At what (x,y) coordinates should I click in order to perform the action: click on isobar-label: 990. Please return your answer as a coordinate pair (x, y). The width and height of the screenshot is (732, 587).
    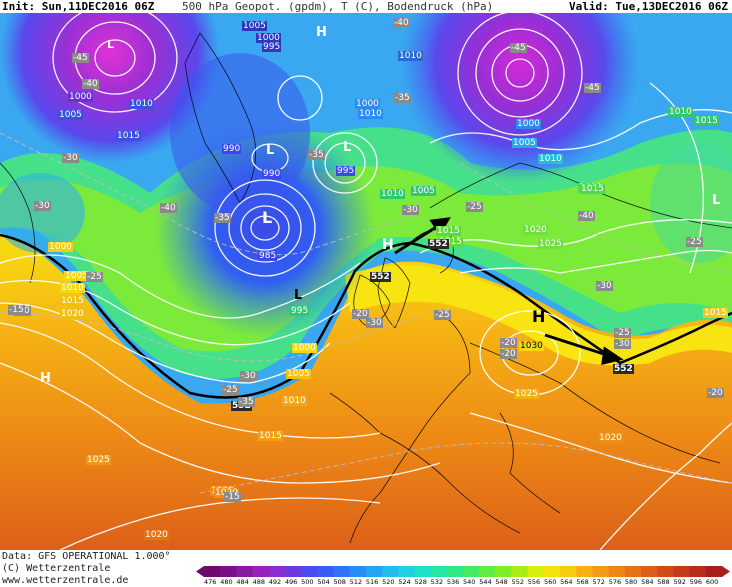
    Looking at the image, I should click on (232, 149).